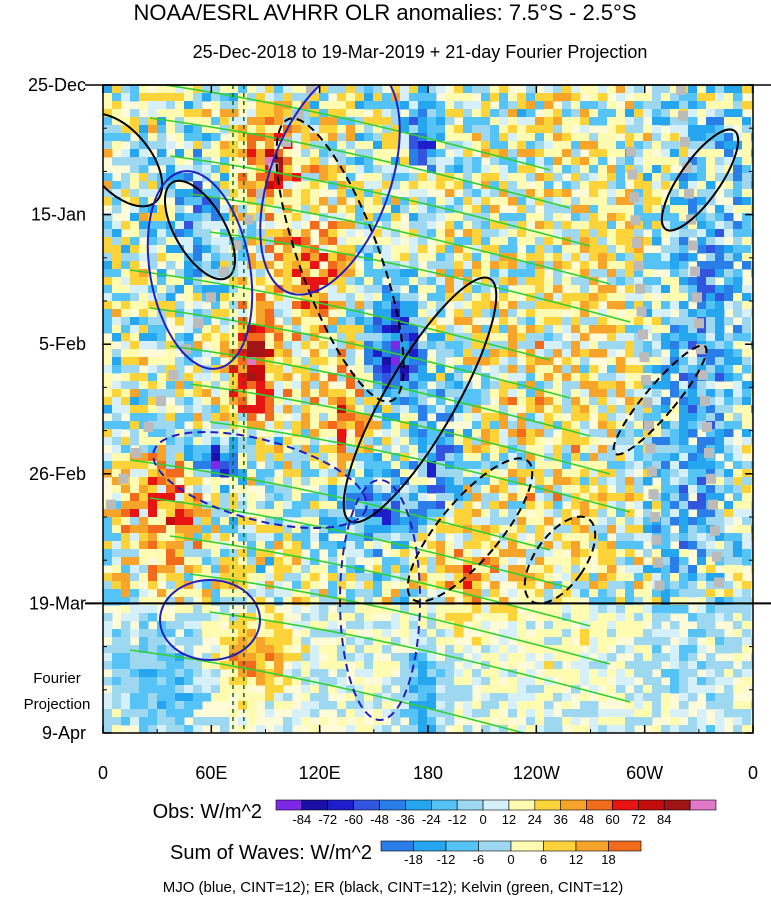  Describe the element at coordinates (428, 773) in the screenshot. I see `x-tick-label: 180` at that location.